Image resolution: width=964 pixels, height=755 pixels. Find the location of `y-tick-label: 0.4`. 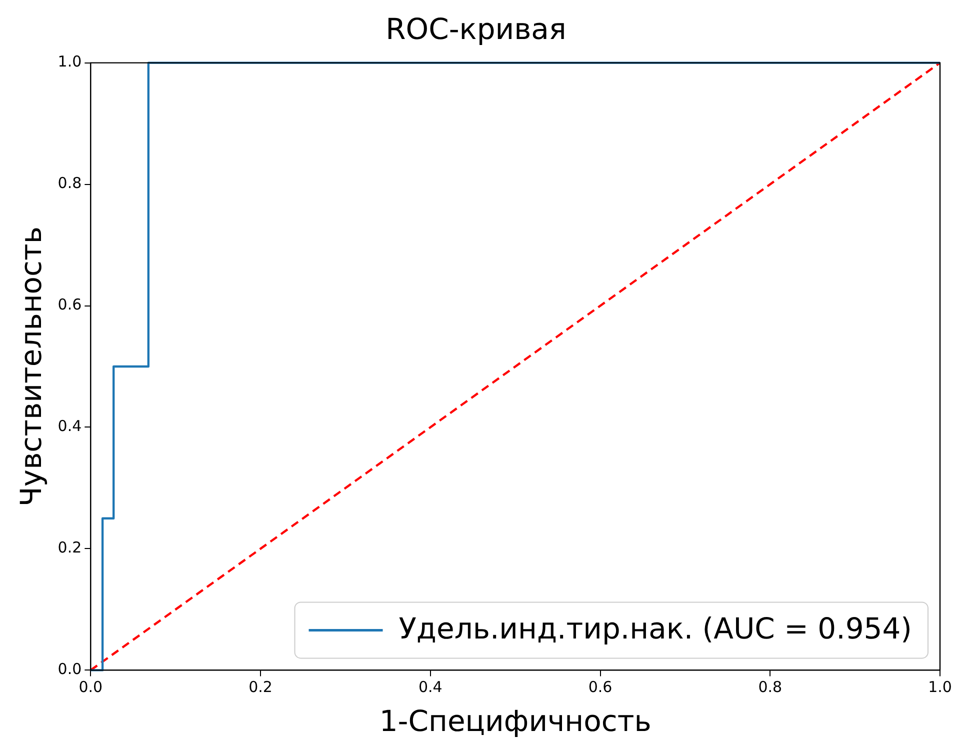

y-tick-label: 0.4 is located at coordinates (70, 426).